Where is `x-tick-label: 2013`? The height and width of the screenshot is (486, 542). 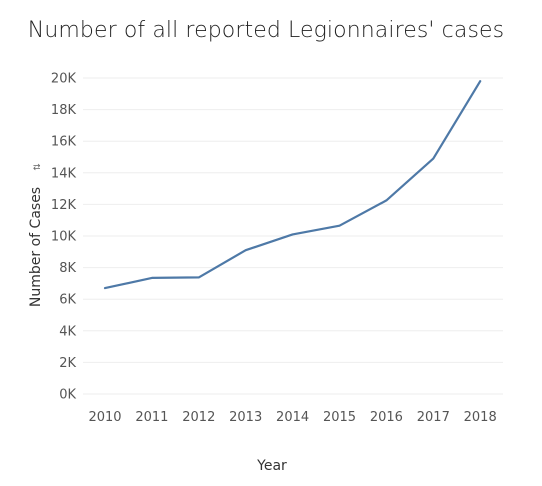 x-tick-label: 2013 is located at coordinates (245, 417).